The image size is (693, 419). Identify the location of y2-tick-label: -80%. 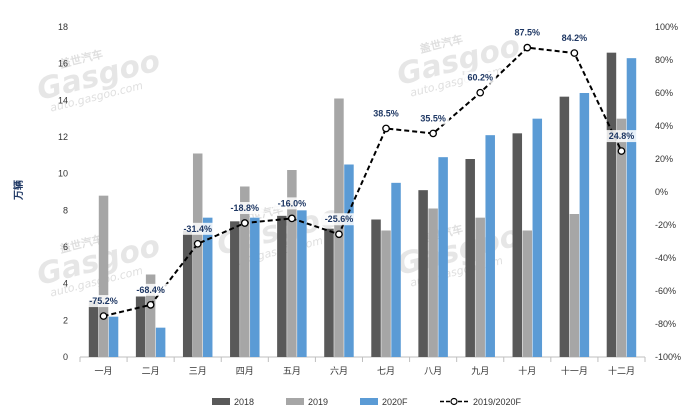
(665, 324).